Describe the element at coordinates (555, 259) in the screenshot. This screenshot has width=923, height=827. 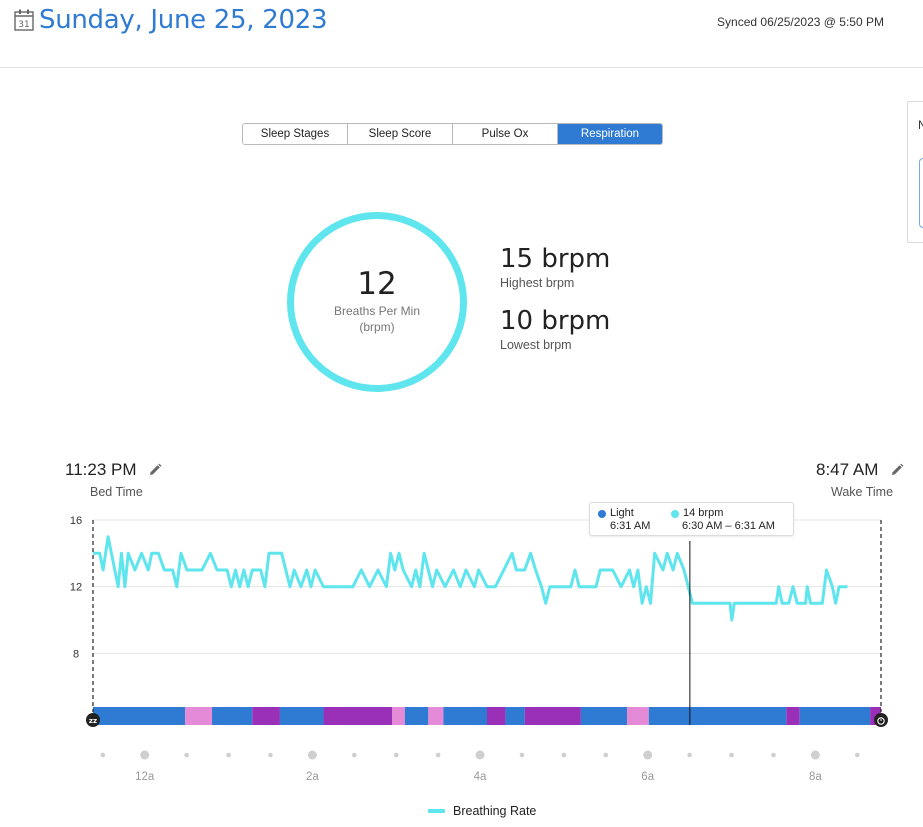
I see `highest-brpm-value: 15 brpm` at that location.